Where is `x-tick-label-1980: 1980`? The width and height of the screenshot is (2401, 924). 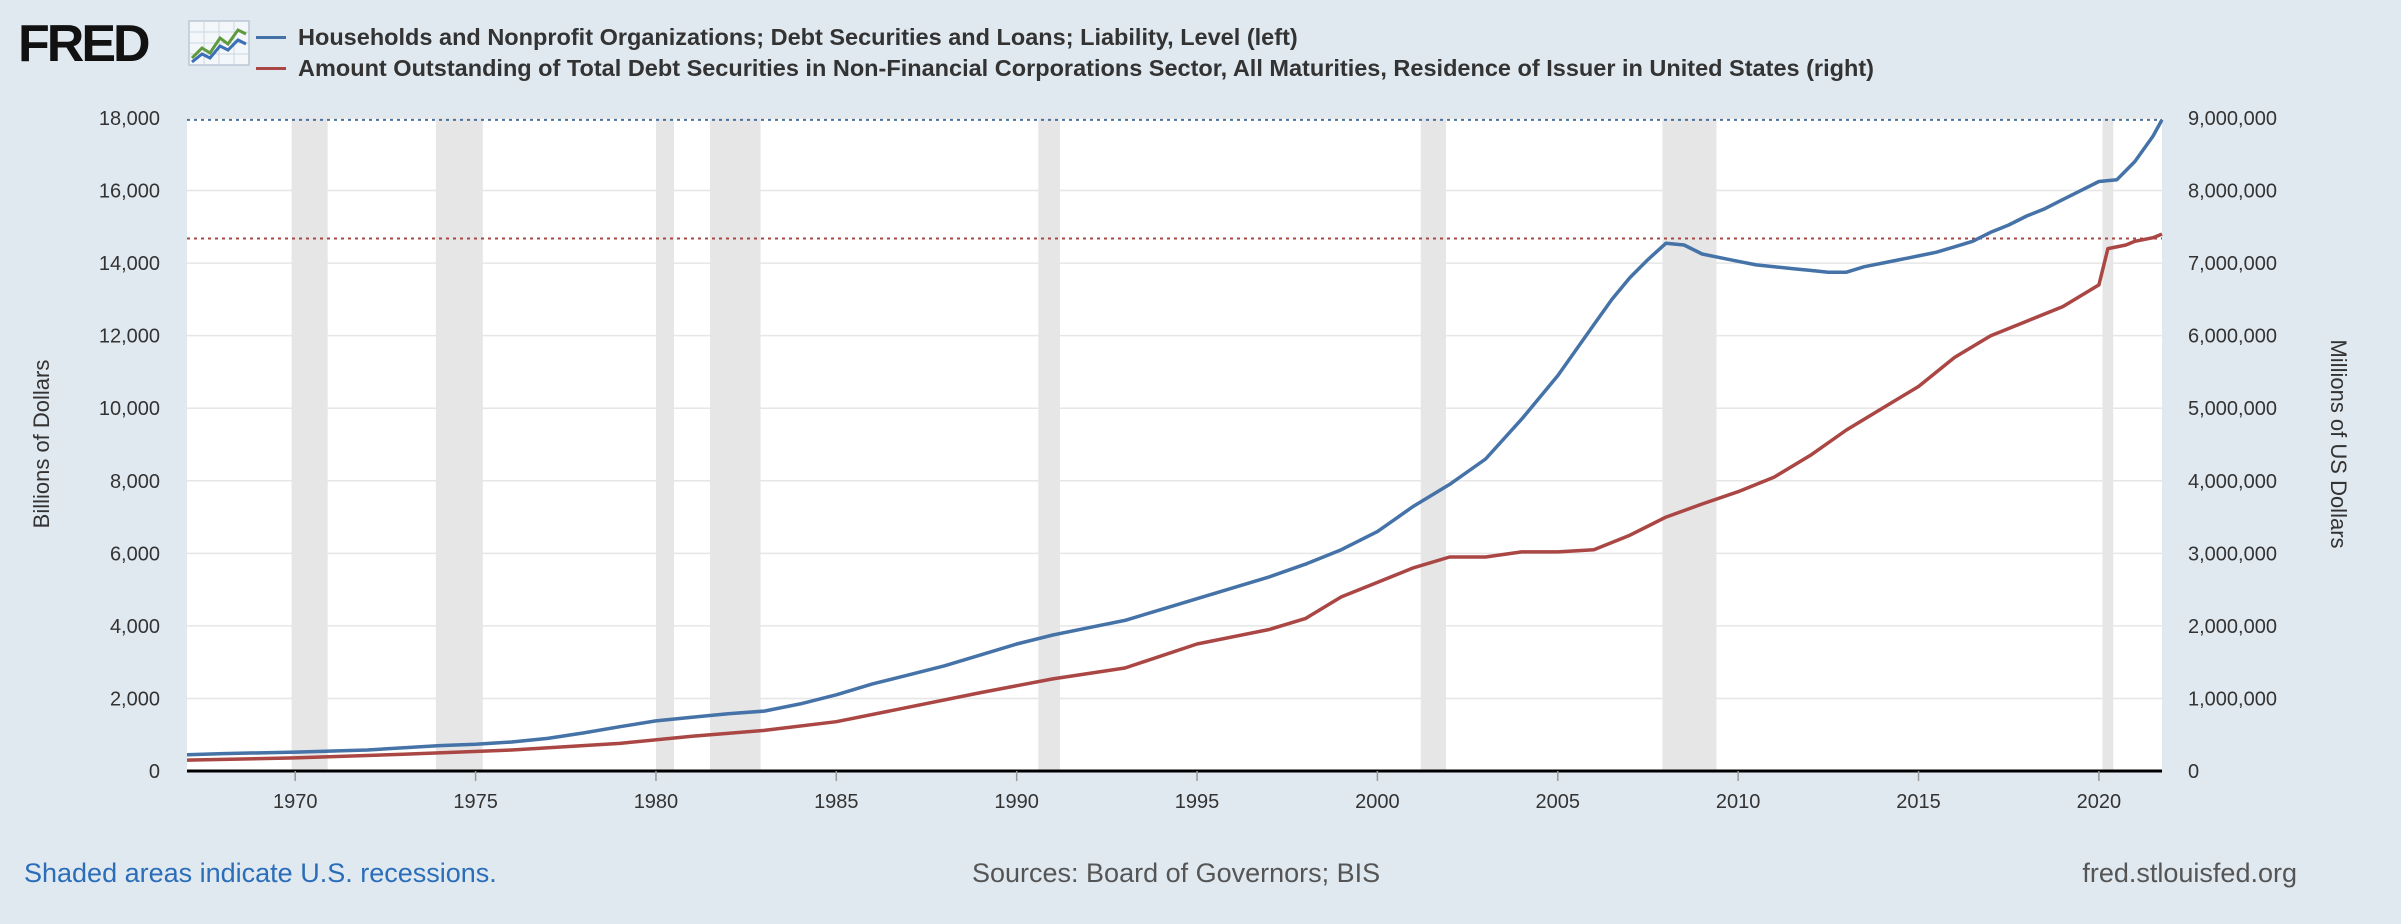
x-tick-label-1980: 1980 is located at coordinates (656, 802).